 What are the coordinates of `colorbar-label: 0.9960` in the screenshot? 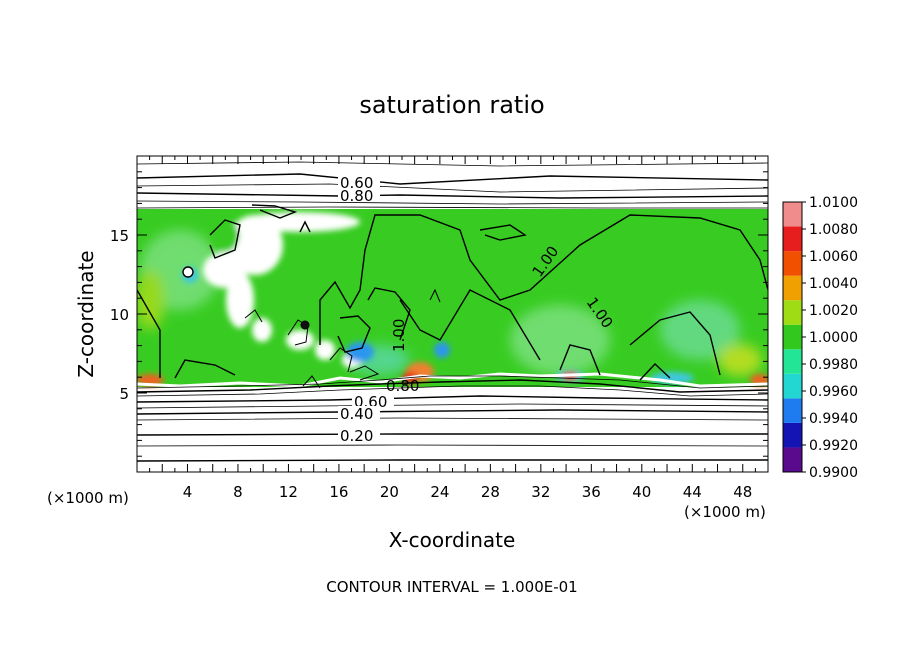 It's located at (833, 392).